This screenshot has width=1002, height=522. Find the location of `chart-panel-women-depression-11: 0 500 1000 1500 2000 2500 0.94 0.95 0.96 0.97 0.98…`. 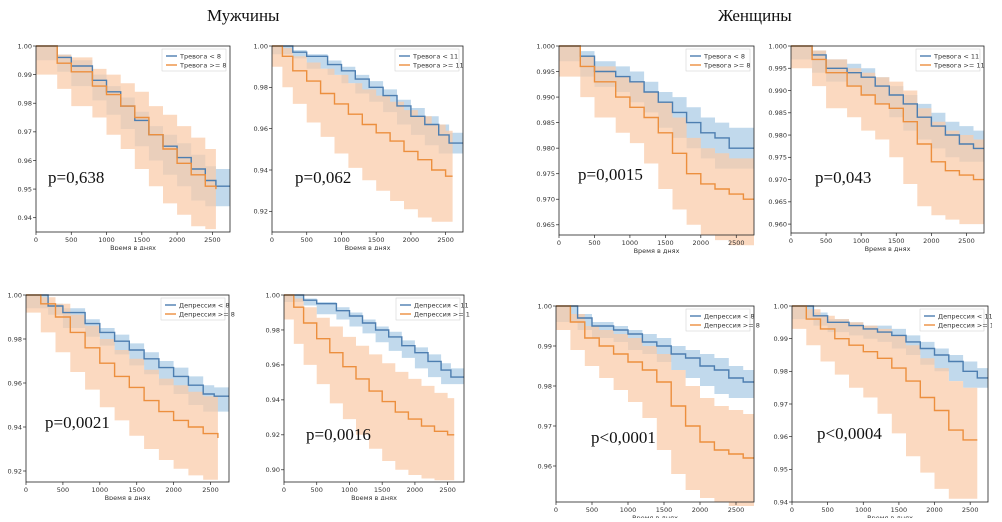

chart-panel-women-depression-11: 0 500 1000 1500 2000 2500 0.94 0.95 0.96 0.97 0.98… is located at coordinates (877, 404).